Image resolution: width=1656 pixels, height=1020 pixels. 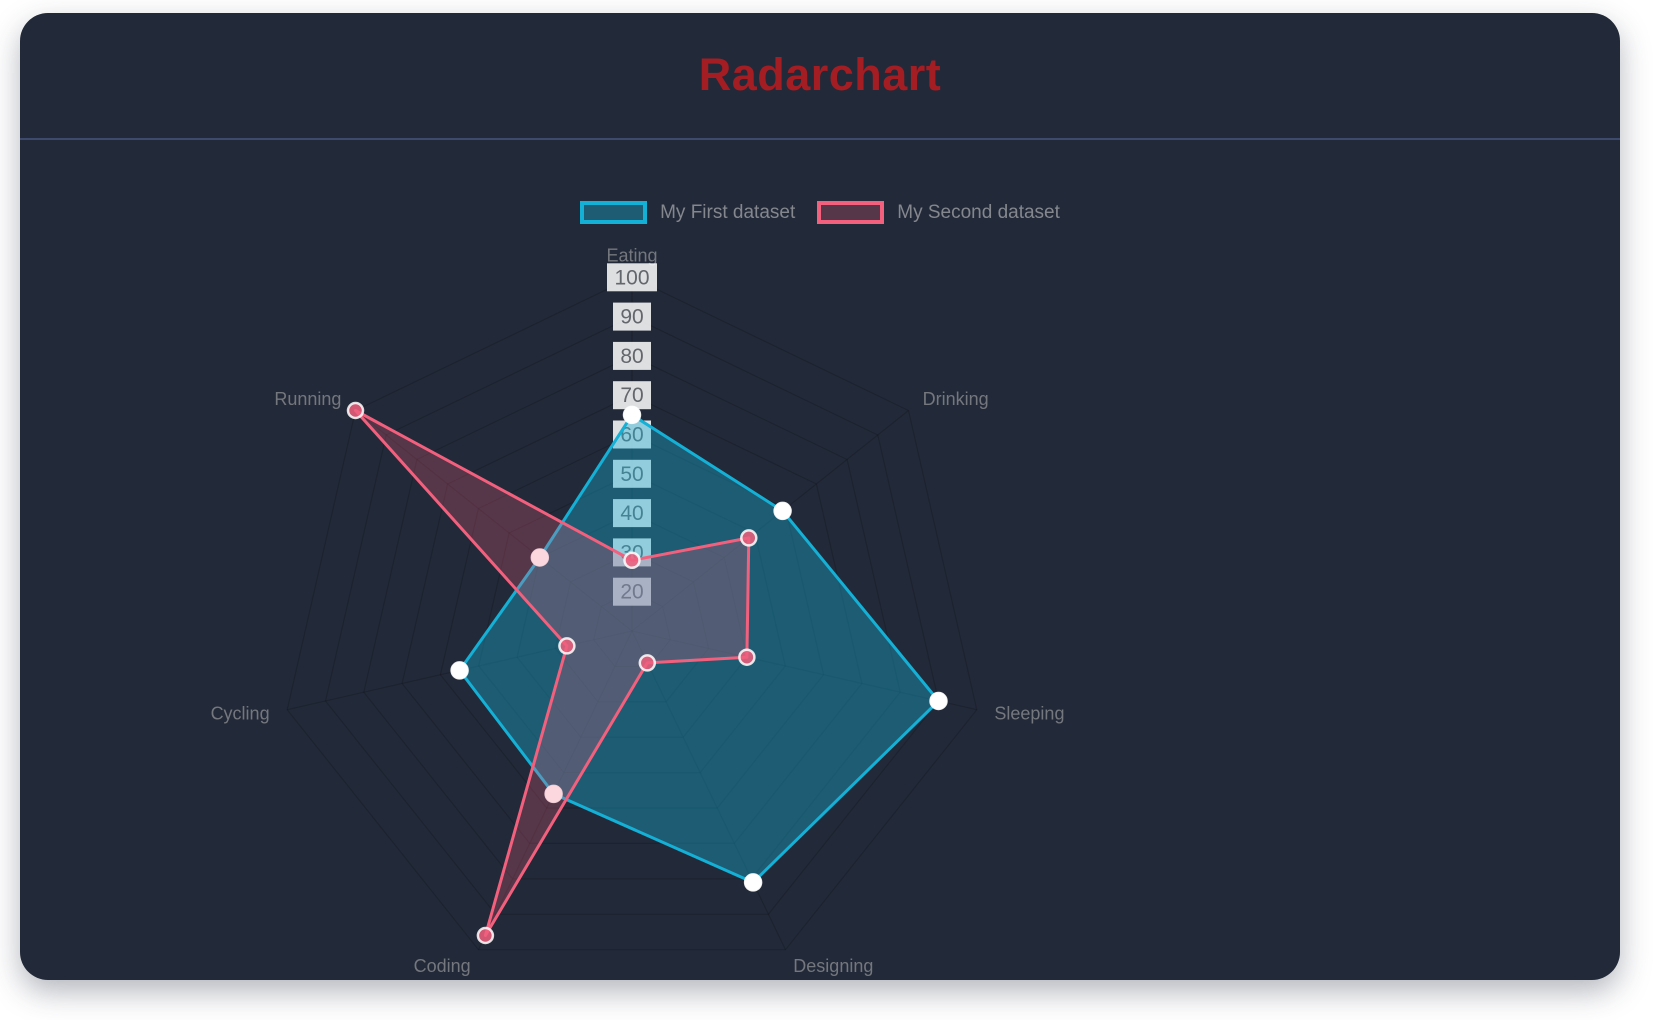 I want to click on tick-label: 100, so click(x=631, y=277).